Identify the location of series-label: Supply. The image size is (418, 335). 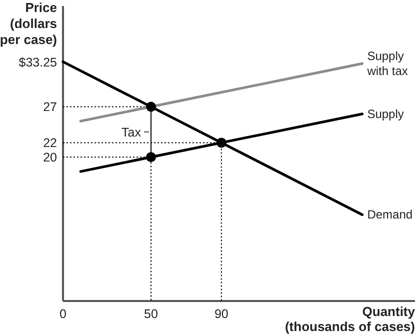
(385, 113).